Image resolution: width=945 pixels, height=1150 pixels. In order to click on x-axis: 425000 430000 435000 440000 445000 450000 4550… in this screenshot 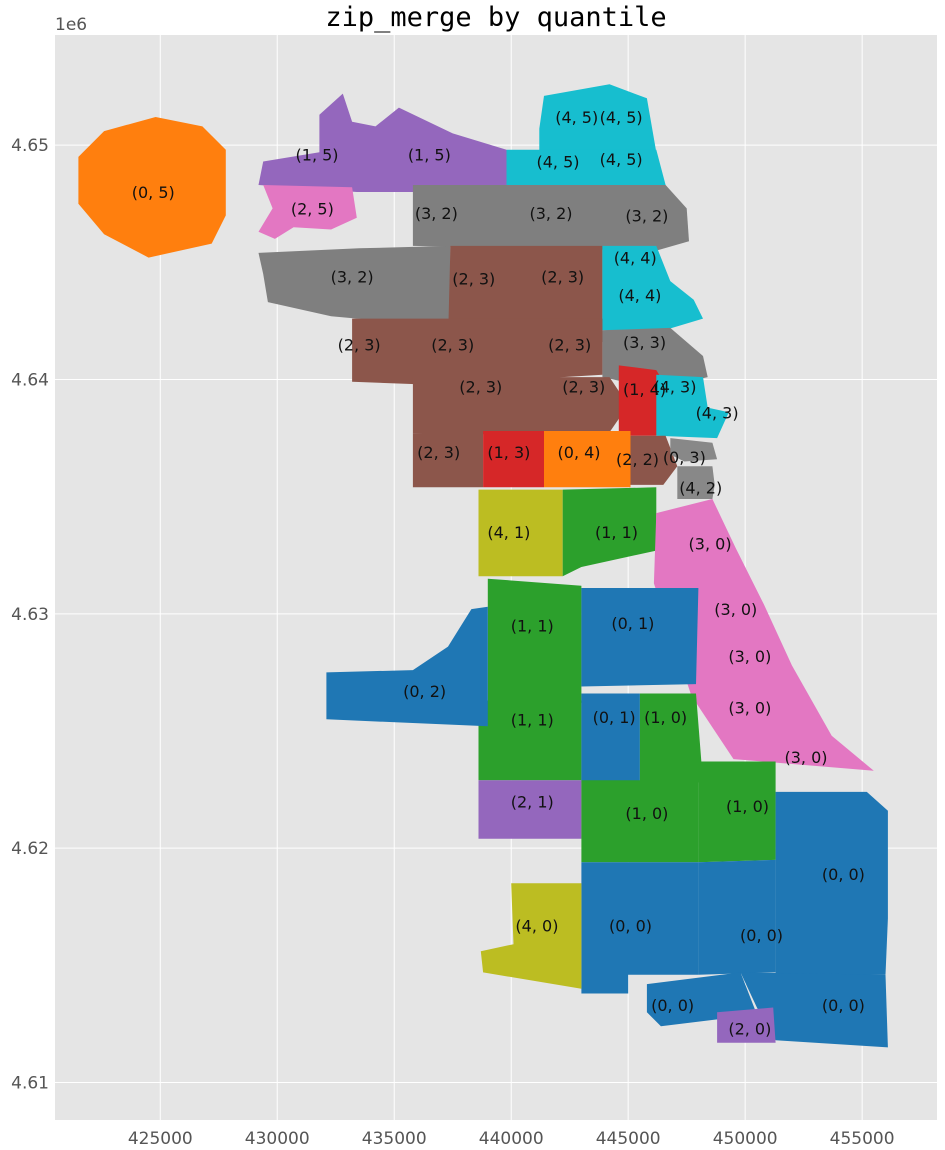, I will do `click(511, 1139)`.